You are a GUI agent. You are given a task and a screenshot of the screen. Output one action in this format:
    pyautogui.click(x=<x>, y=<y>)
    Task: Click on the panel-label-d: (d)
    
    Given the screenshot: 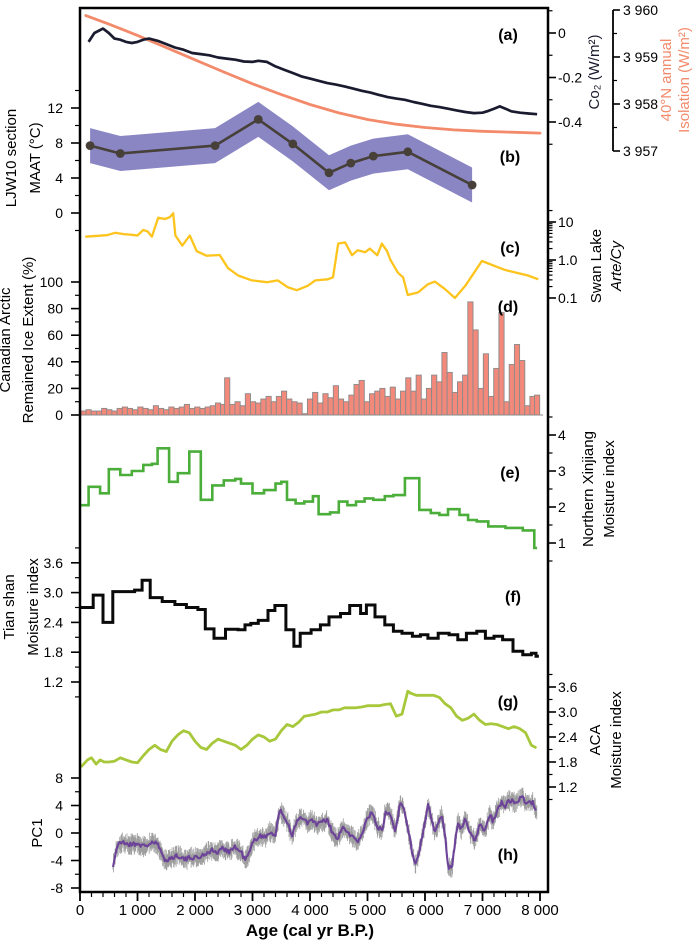 What is the action you would take?
    pyautogui.click(x=508, y=307)
    